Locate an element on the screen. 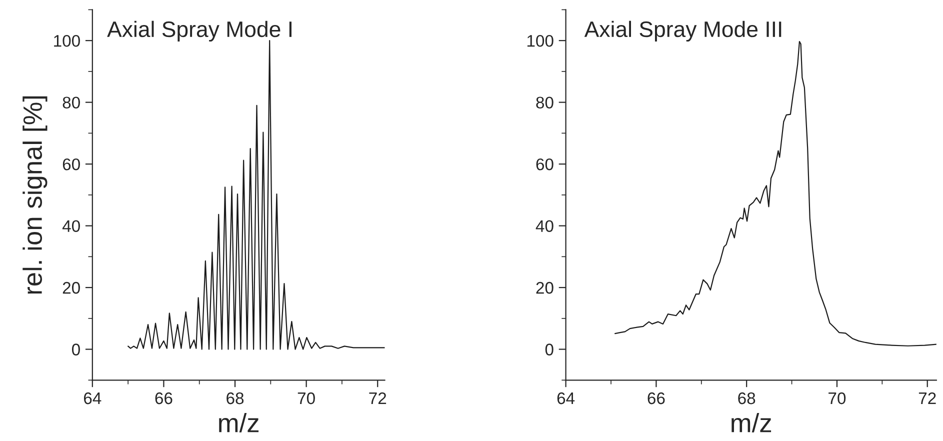 Image resolution: width=943 pixels, height=441 pixels. chart-title: Axial Spray Mode I is located at coordinates (199, 31).